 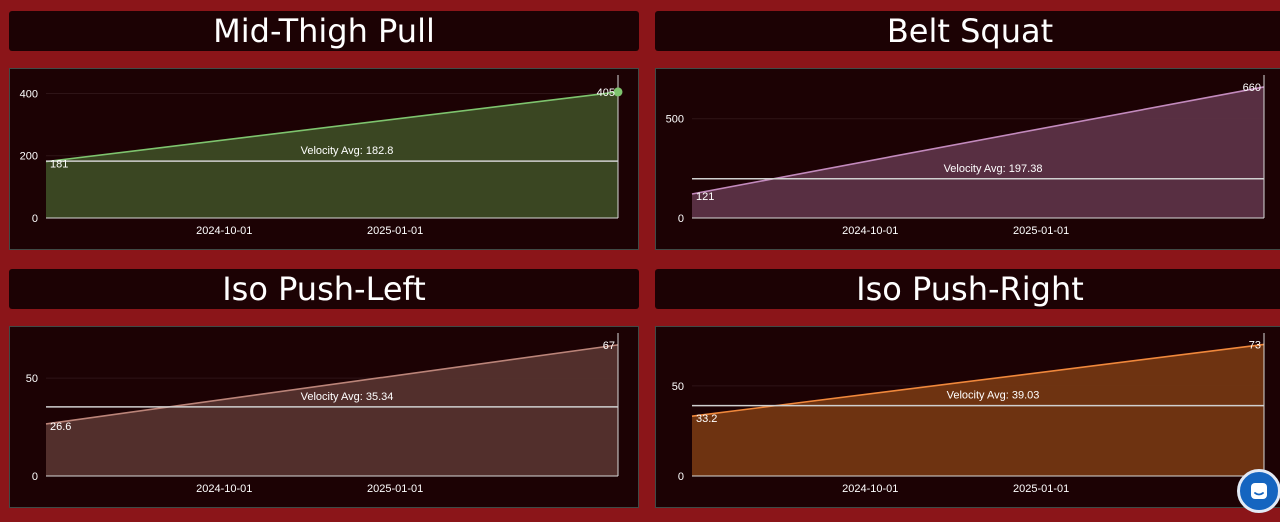 What do you see at coordinates (1252, 88) in the screenshot?
I see `data-label: 660` at bounding box center [1252, 88].